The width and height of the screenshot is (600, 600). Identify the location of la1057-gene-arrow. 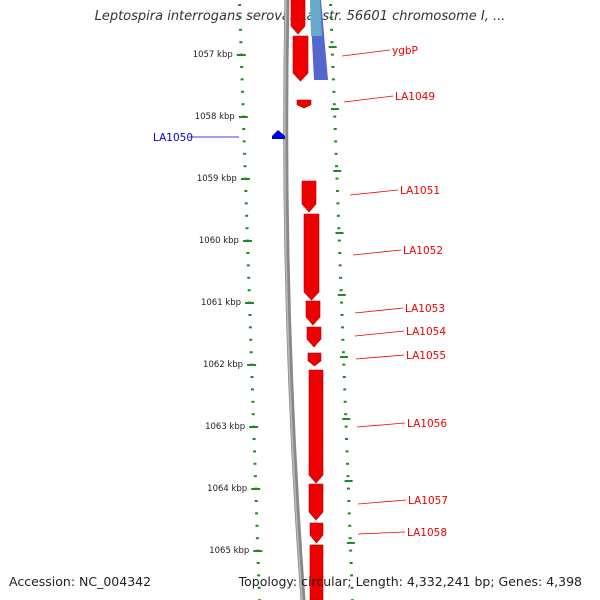
(316, 502).